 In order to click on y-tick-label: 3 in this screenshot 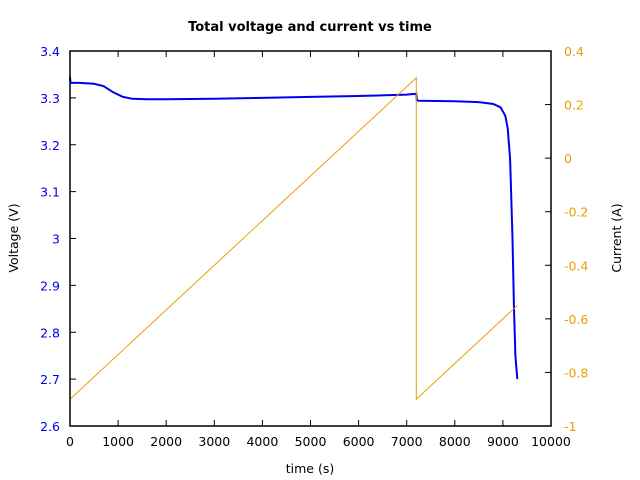, I will do `click(56, 239)`.